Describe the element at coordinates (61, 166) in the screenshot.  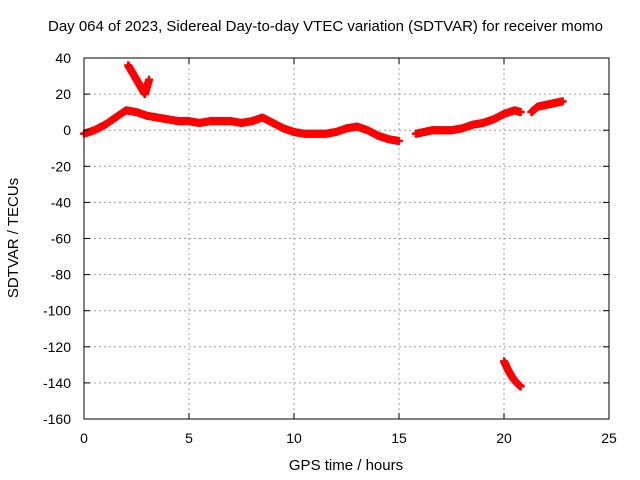
I see `y-tick-label: -20` at that location.